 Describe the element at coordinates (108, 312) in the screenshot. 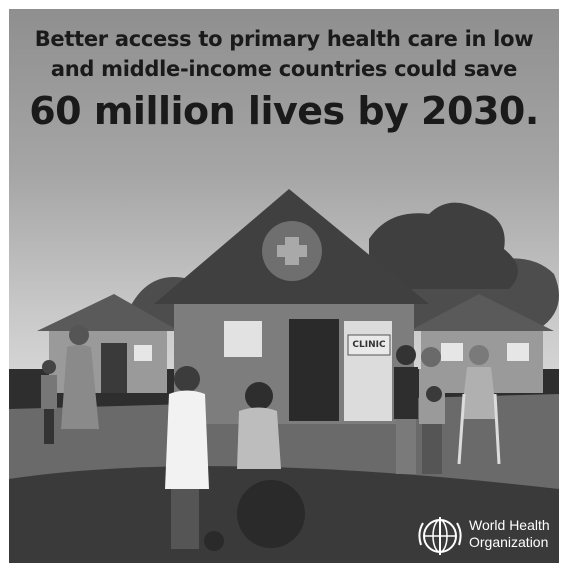

I see `left-house-roof` at that location.